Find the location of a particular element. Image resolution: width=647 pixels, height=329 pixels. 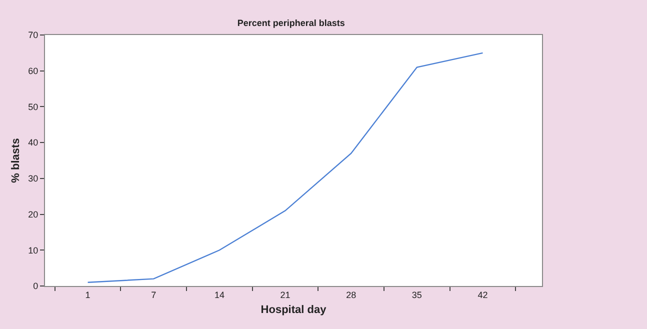

y-axis-title: % blasts is located at coordinates (16, 160).